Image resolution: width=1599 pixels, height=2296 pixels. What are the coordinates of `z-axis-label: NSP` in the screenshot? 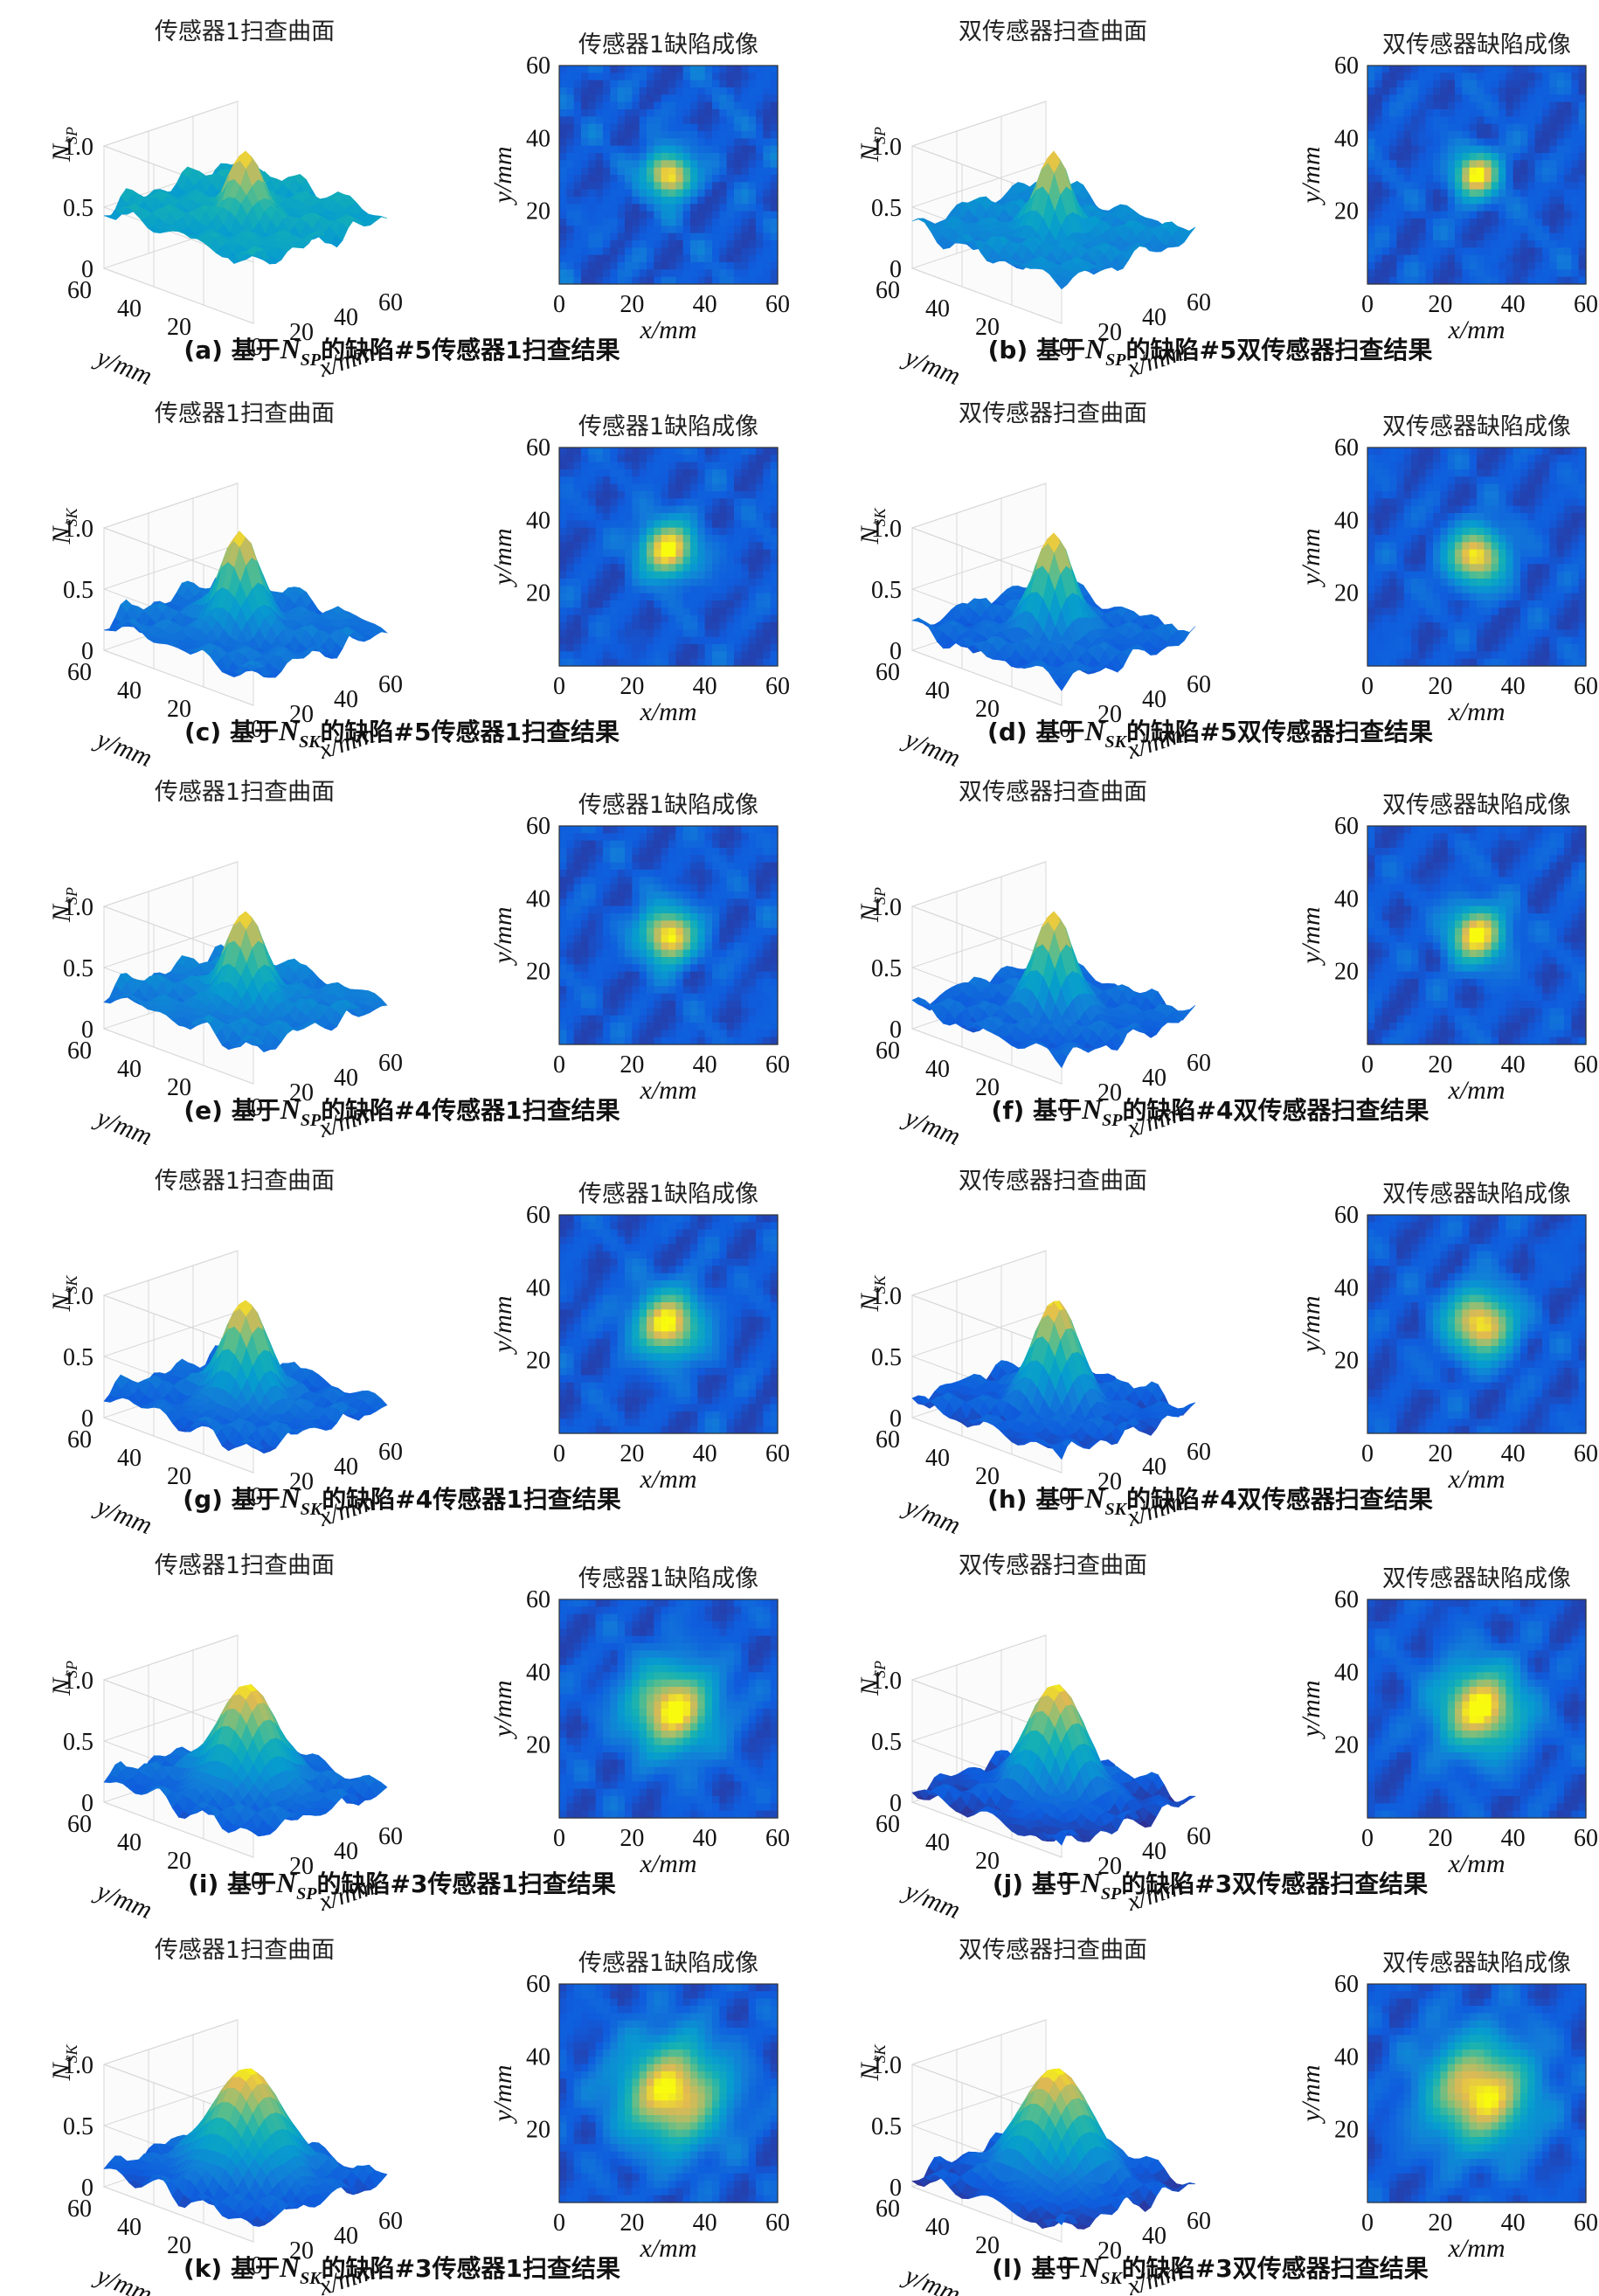 It's located at (872, 1678).